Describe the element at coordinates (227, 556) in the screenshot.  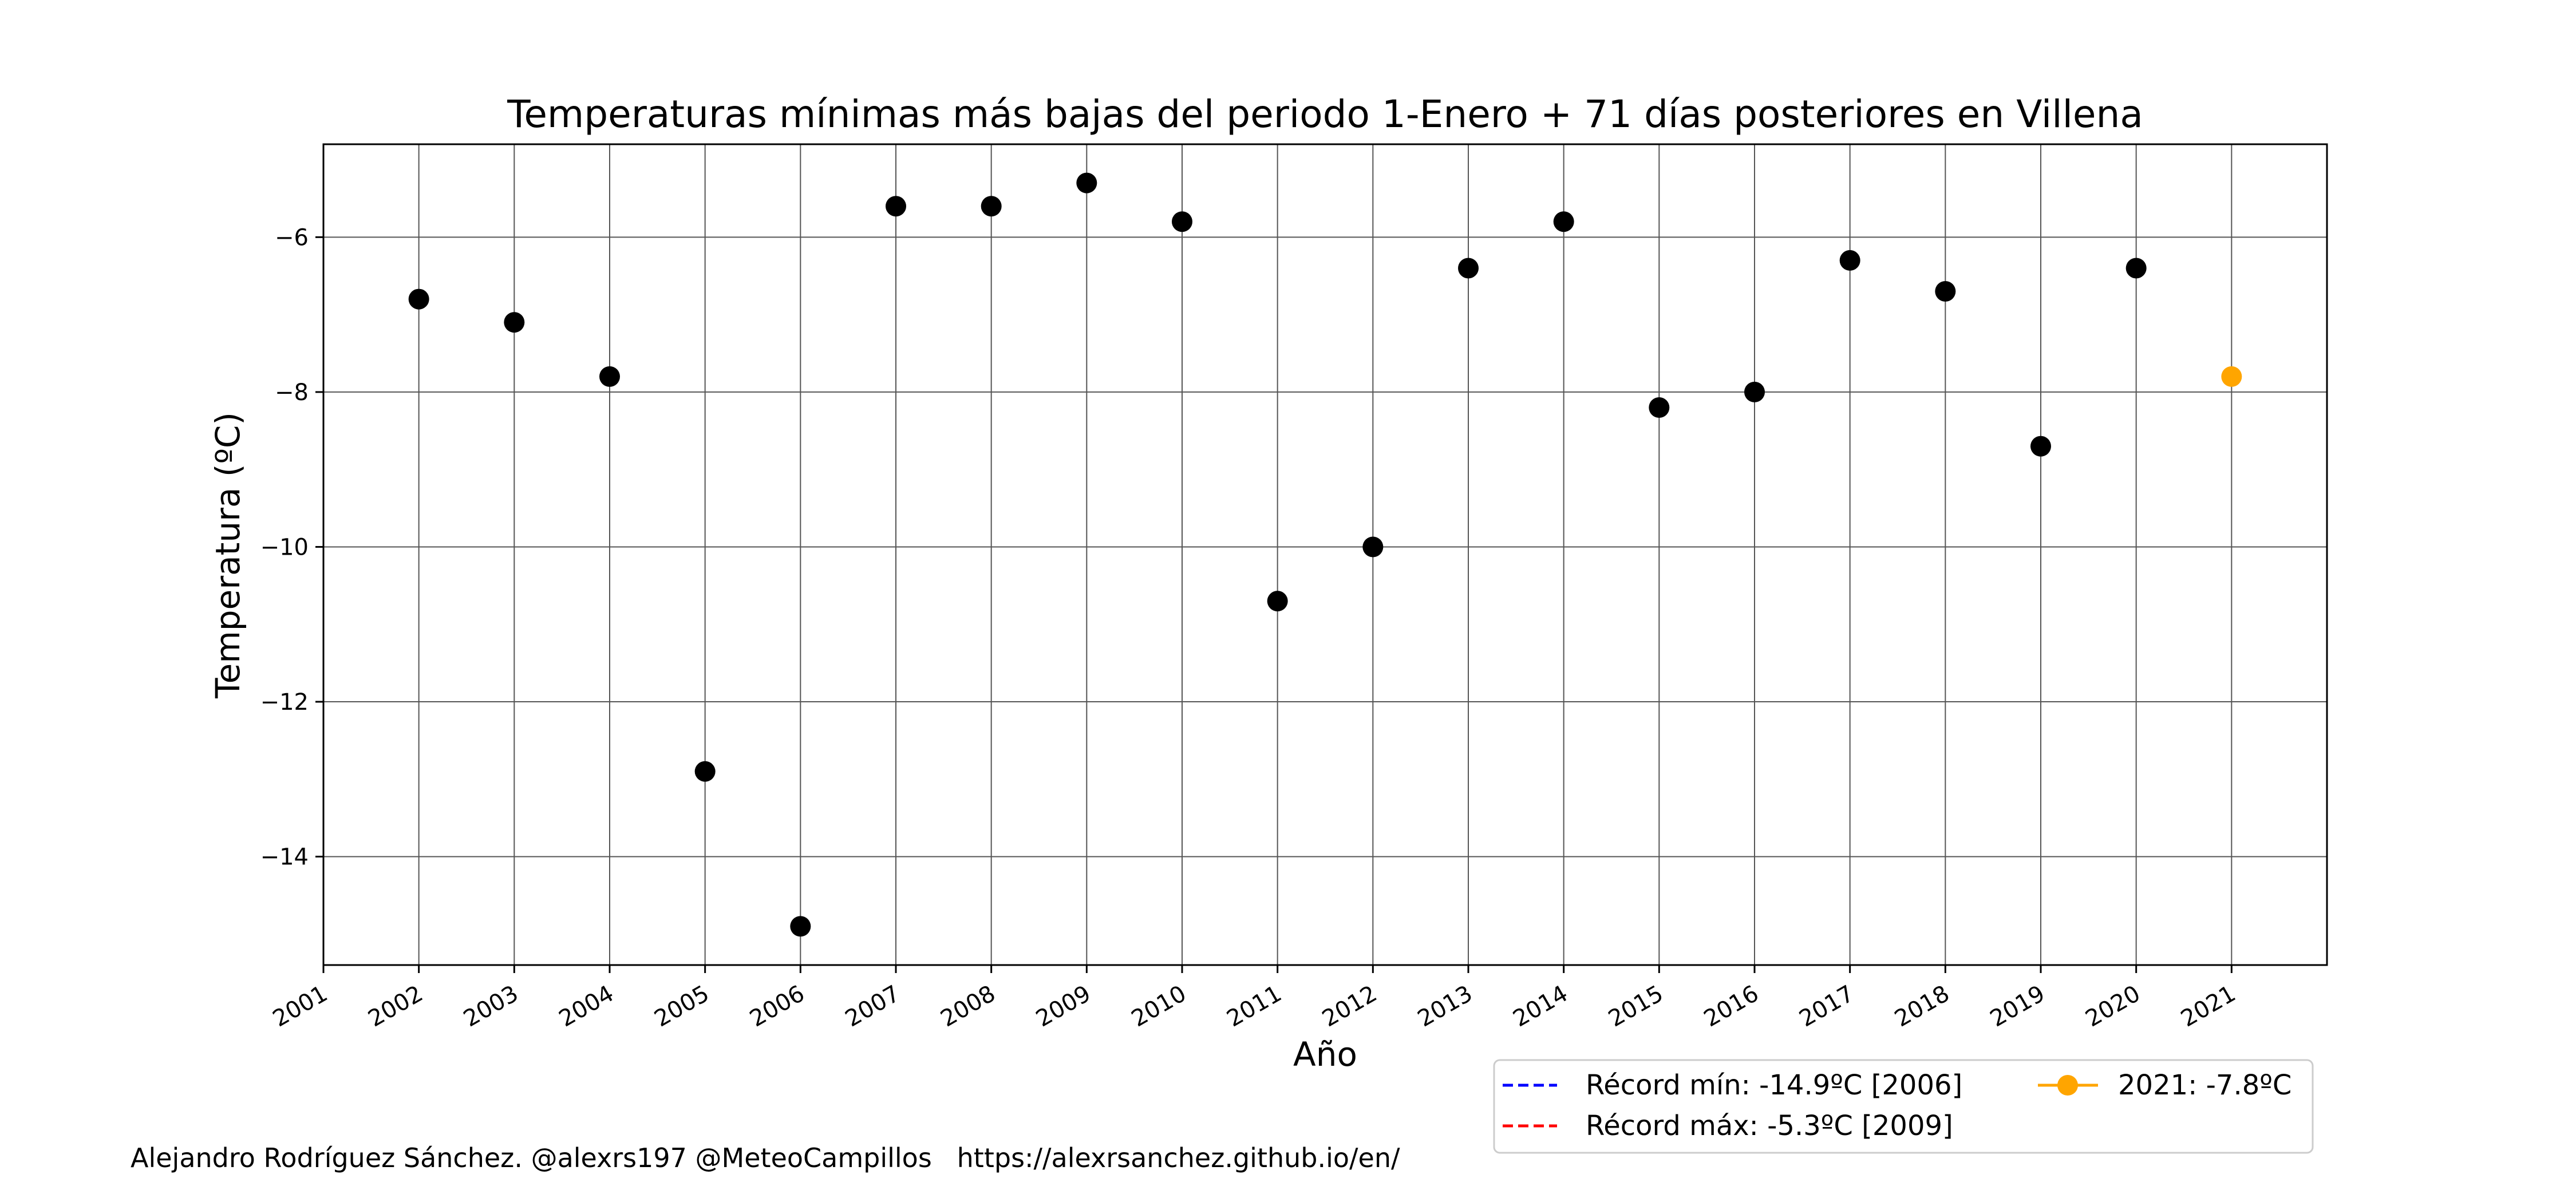
I see `y-axis-label: Temperatura (ºC)` at that location.